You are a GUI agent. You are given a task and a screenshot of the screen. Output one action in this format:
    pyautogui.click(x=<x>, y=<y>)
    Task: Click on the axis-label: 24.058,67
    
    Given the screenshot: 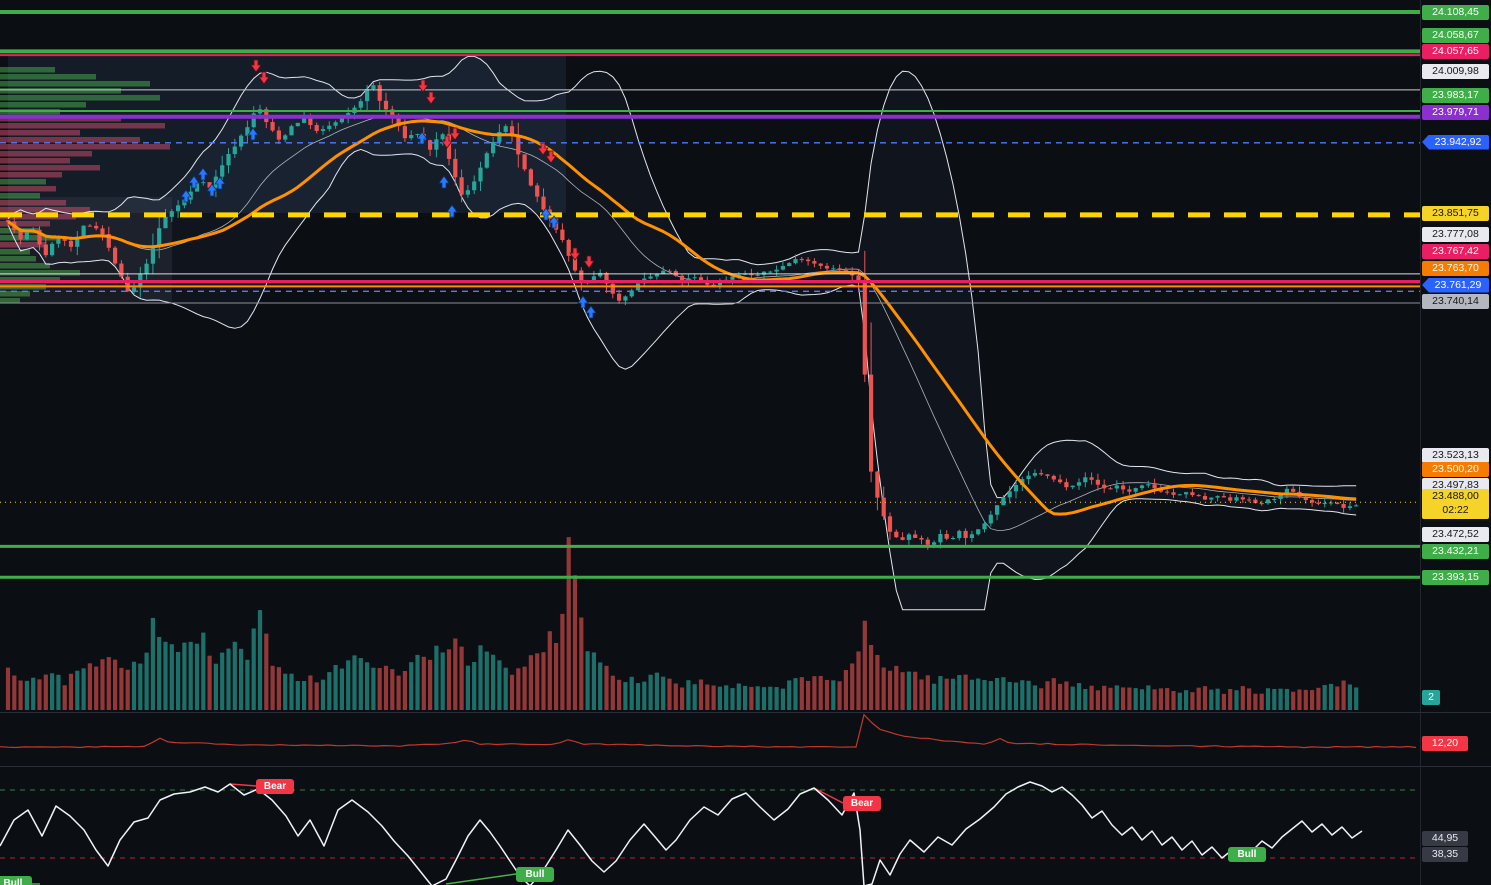 What is the action you would take?
    pyautogui.click(x=1455, y=35)
    